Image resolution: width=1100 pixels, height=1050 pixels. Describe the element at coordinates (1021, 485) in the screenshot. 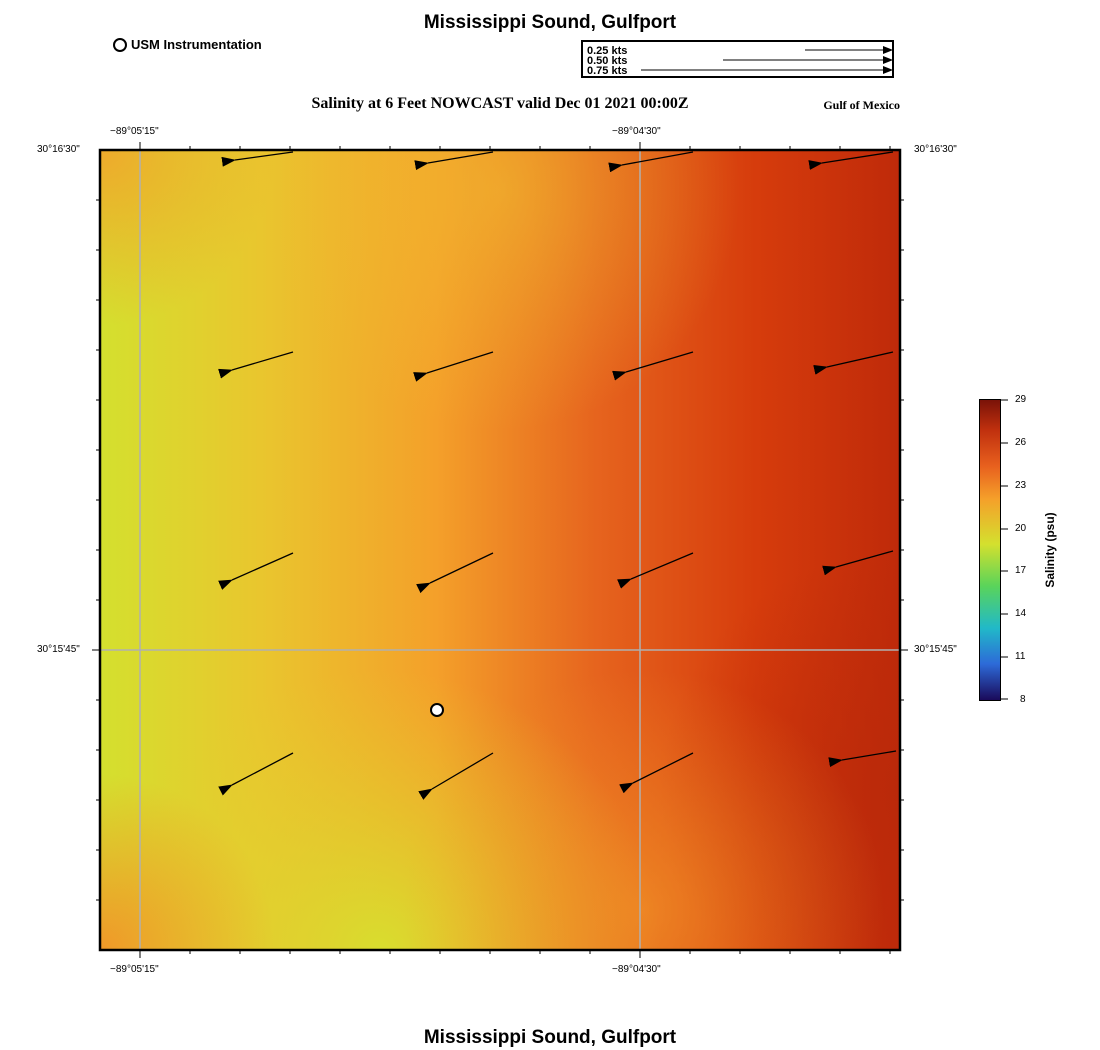

I see `colorbar-tick-23: 23` at that location.